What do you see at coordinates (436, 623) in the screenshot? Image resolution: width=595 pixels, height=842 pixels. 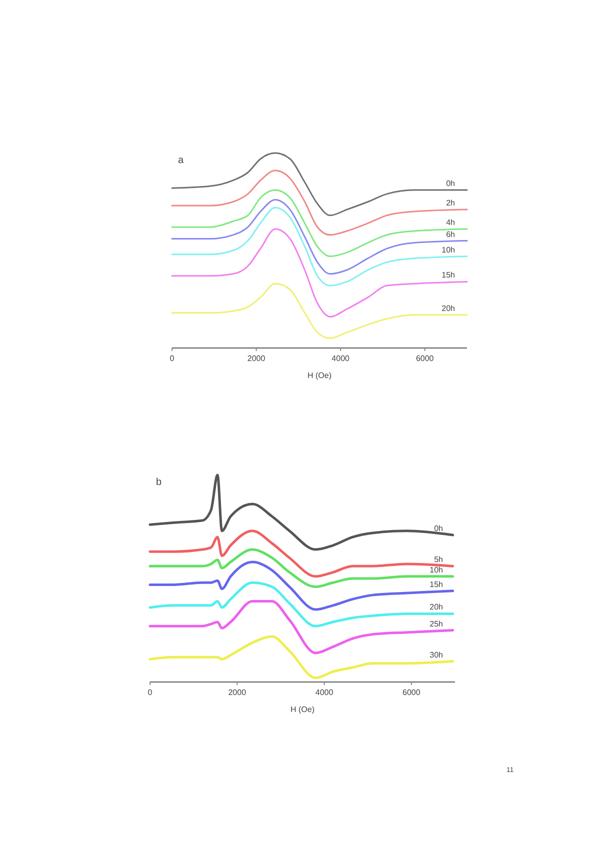 I see `series-label: 25h` at bounding box center [436, 623].